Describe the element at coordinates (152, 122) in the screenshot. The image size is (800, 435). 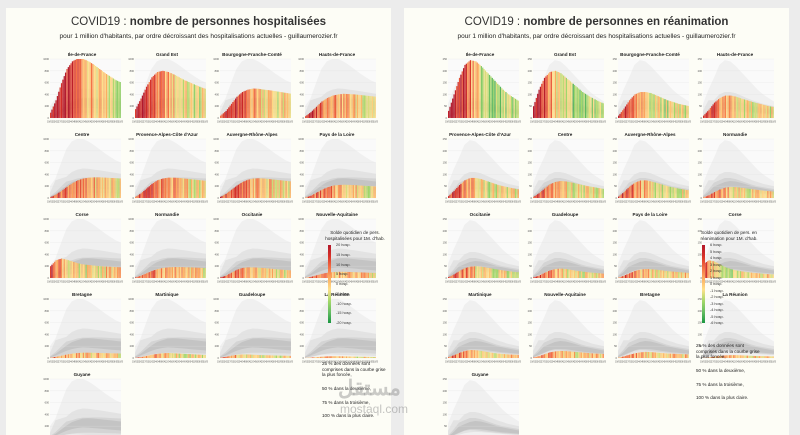
I see `x-tick-label: 31/03` at that location.